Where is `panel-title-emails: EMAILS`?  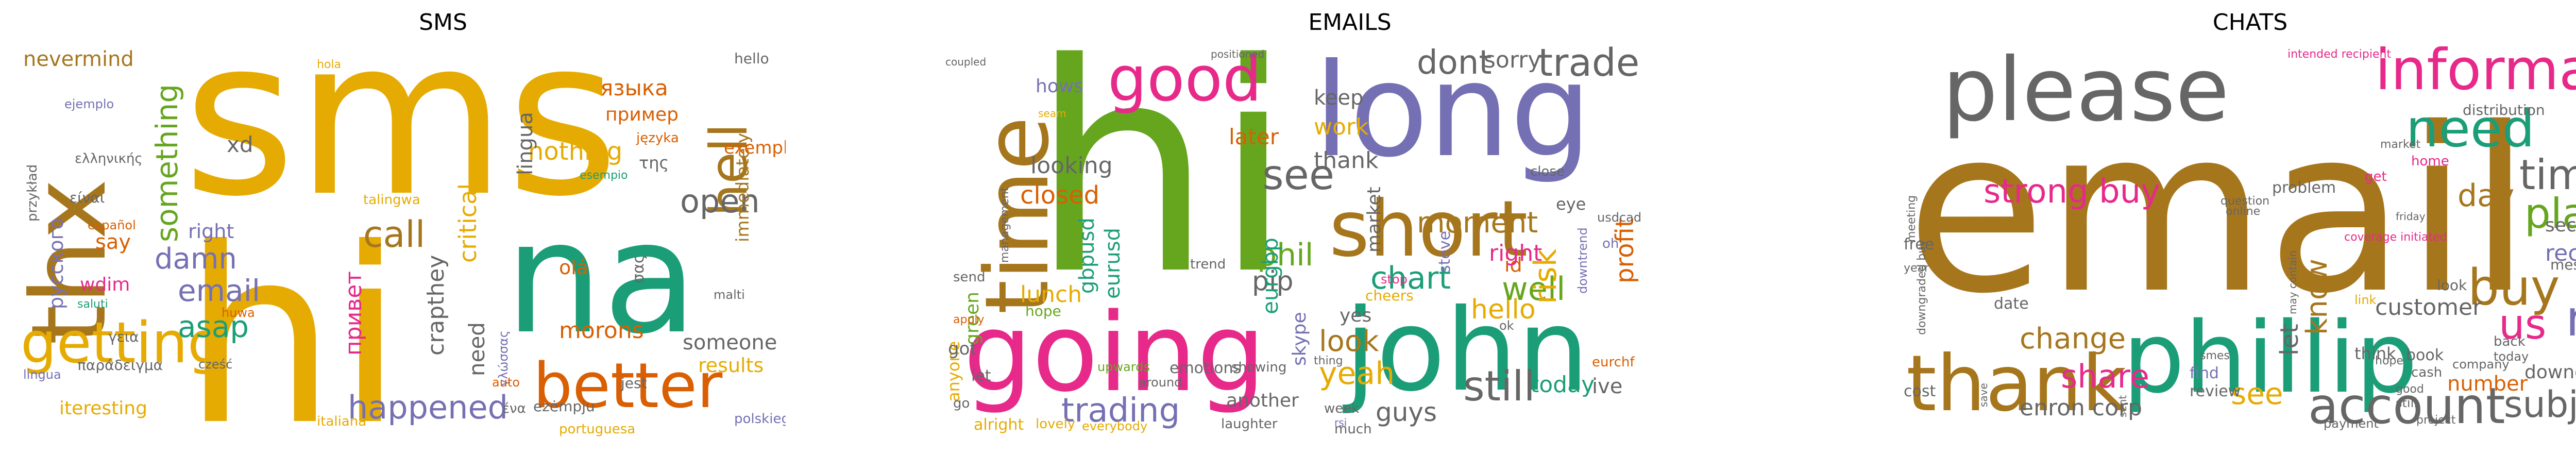 panel-title-emails: EMAILS is located at coordinates (1350, 23).